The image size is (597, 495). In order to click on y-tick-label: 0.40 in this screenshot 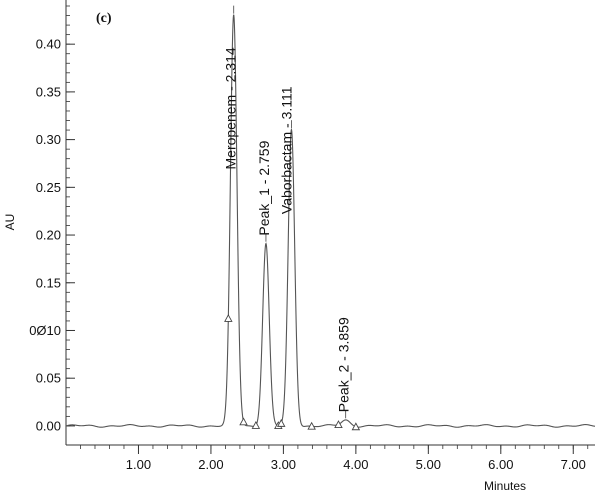, I will do `click(48, 44)`.